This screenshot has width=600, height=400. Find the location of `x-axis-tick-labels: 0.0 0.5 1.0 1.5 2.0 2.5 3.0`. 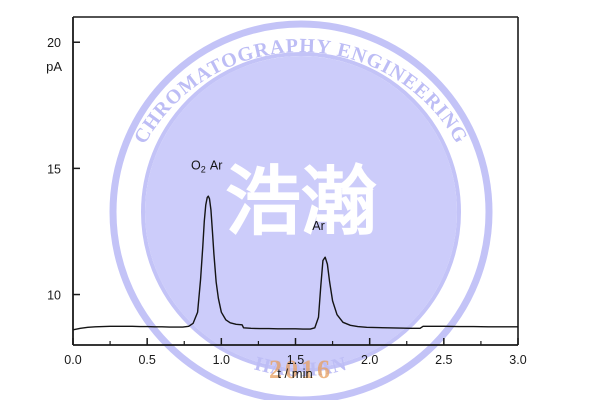

x-axis-tick-labels: 0.0 0.5 1.0 1.5 2.0 2.5 3.0 is located at coordinates (295, 360).